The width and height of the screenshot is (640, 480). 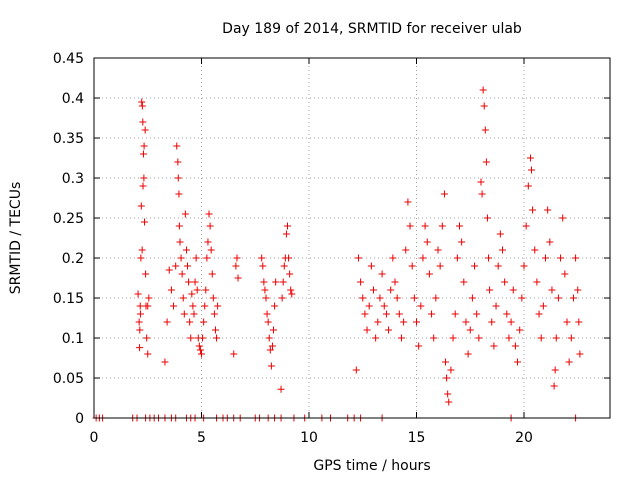 I want to click on y-tick-label: 0.05, so click(x=68, y=379).